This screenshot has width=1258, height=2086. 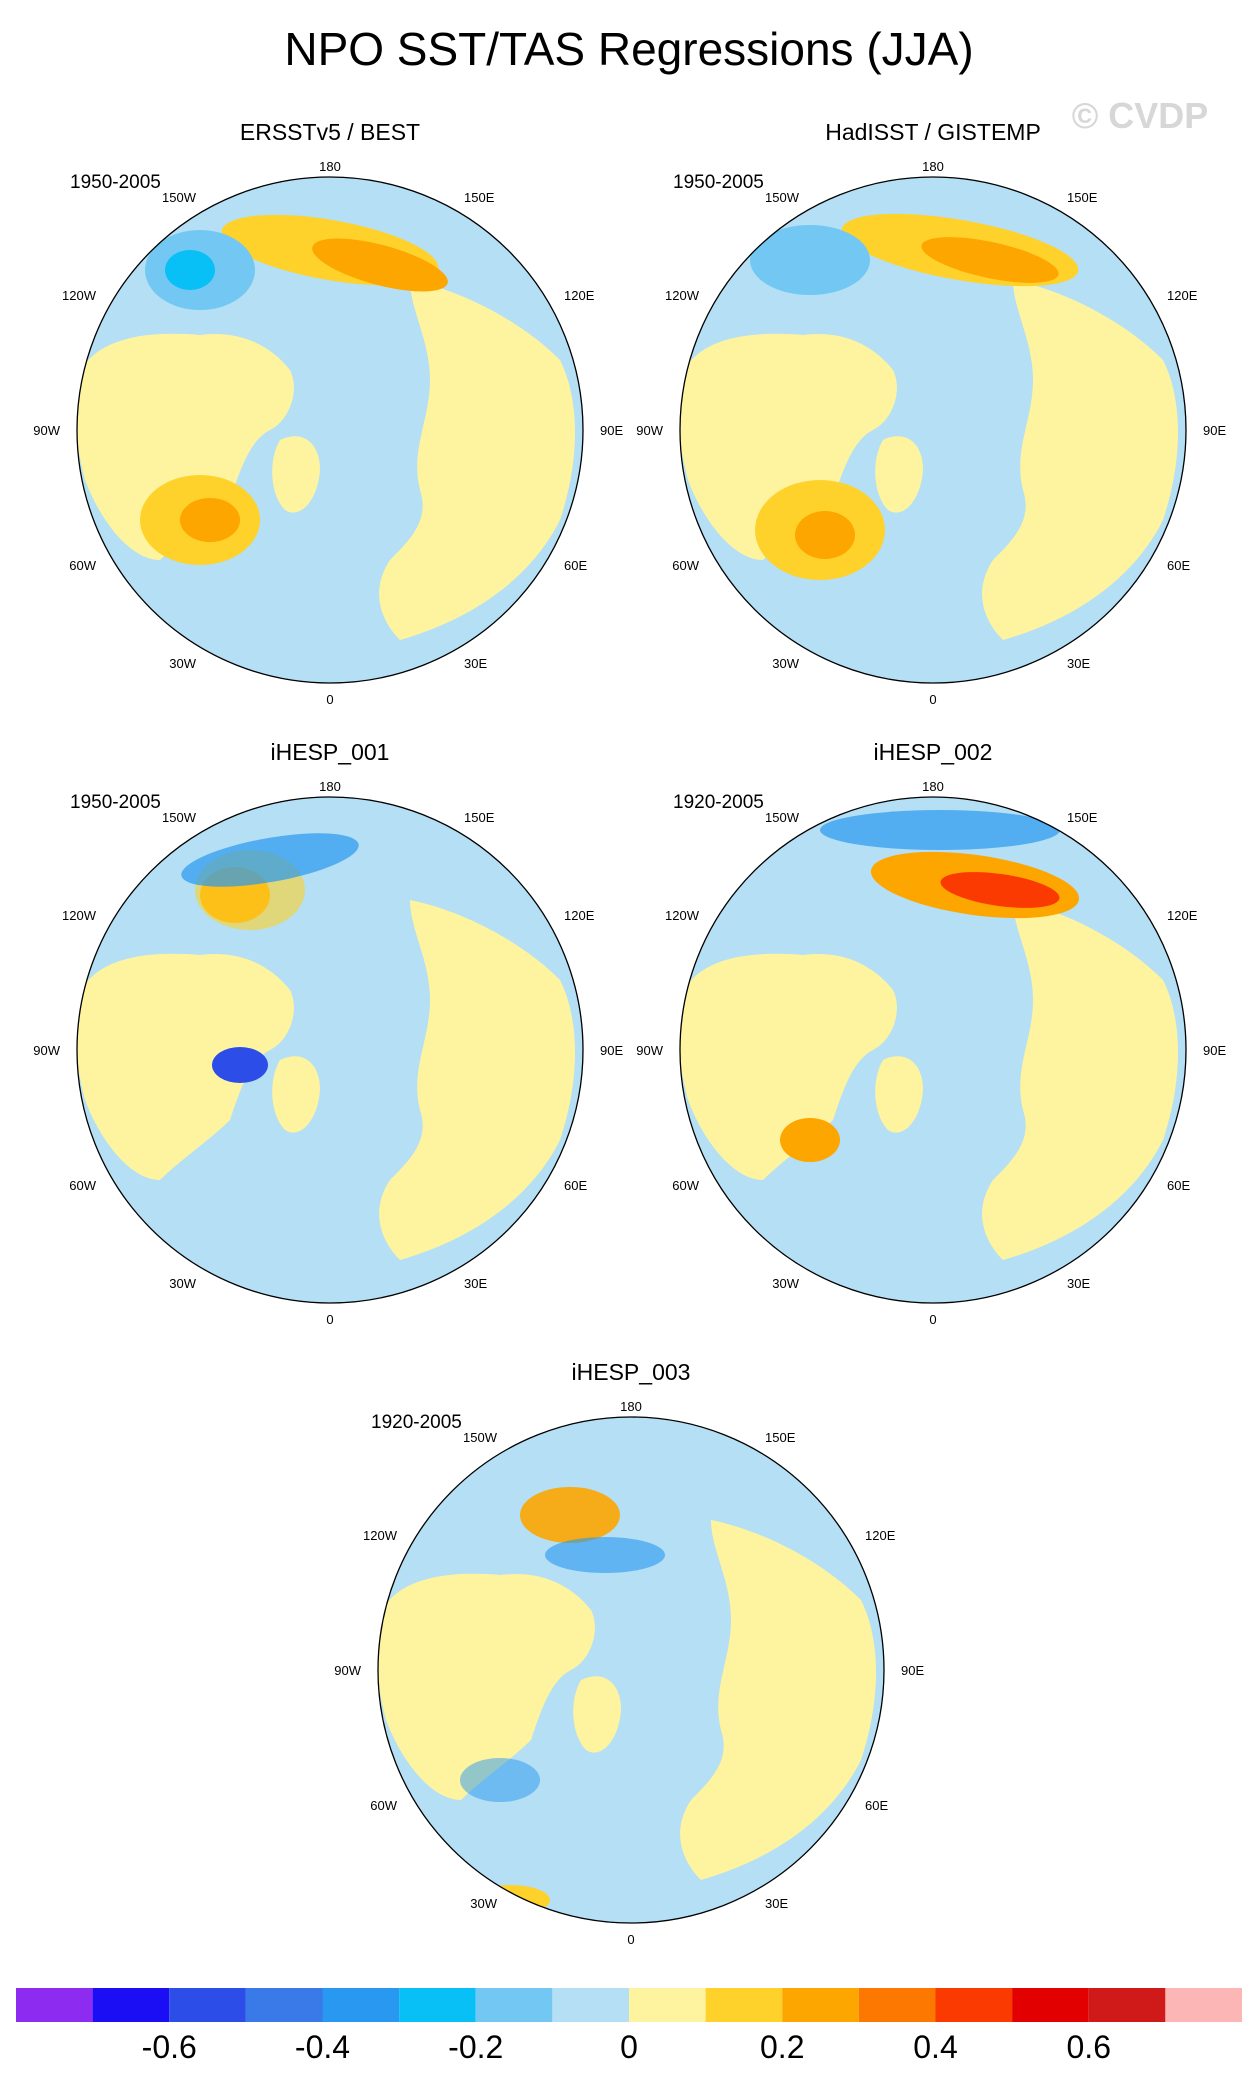 What do you see at coordinates (475, 2047) in the screenshot?
I see `colorbar-label: -0.2` at bounding box center [475, 2047].